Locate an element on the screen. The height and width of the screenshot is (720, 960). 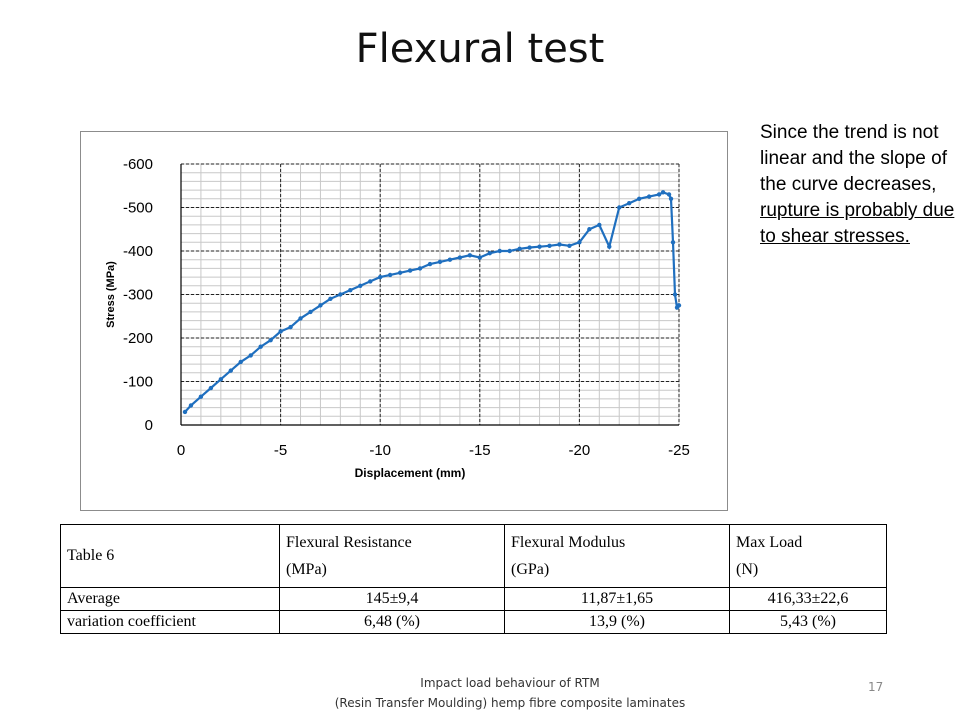
header-flexural-modulus: Flexural Modulus (GPa) is located at coordinates (617, 556).